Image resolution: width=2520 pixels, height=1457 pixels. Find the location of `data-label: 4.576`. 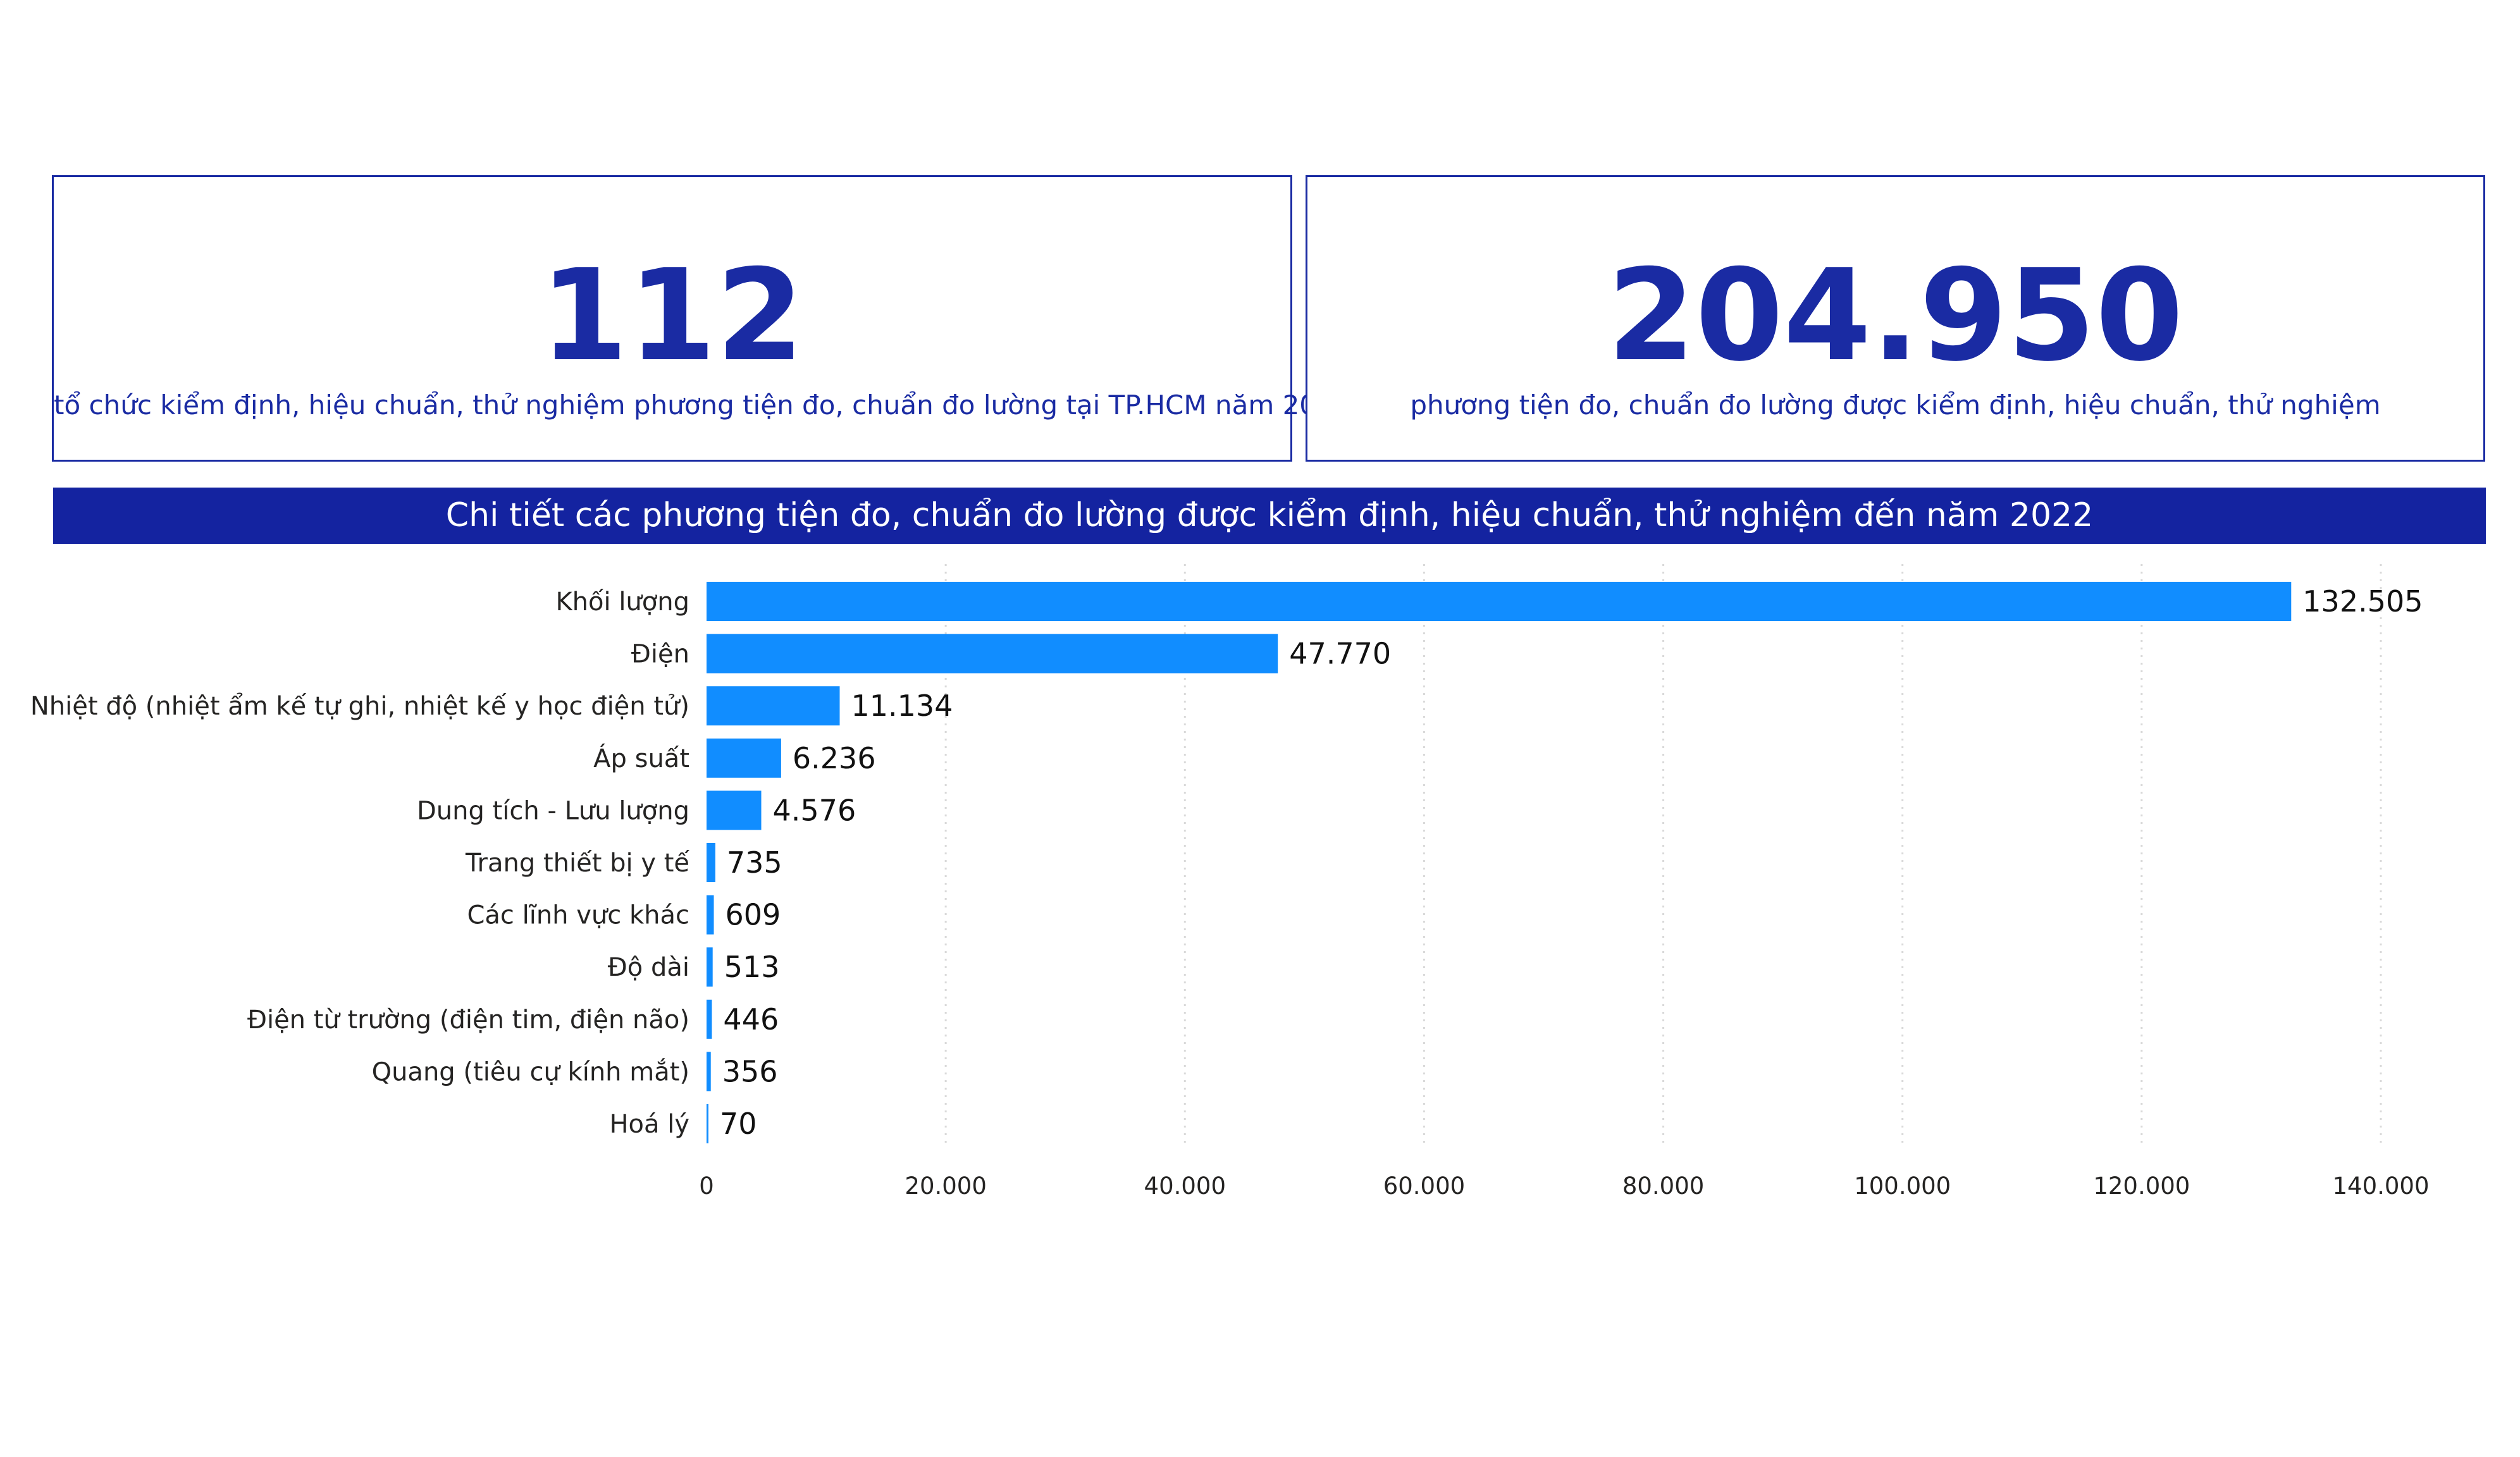

data-label: 4.576 is located at coordinates (814, 810).